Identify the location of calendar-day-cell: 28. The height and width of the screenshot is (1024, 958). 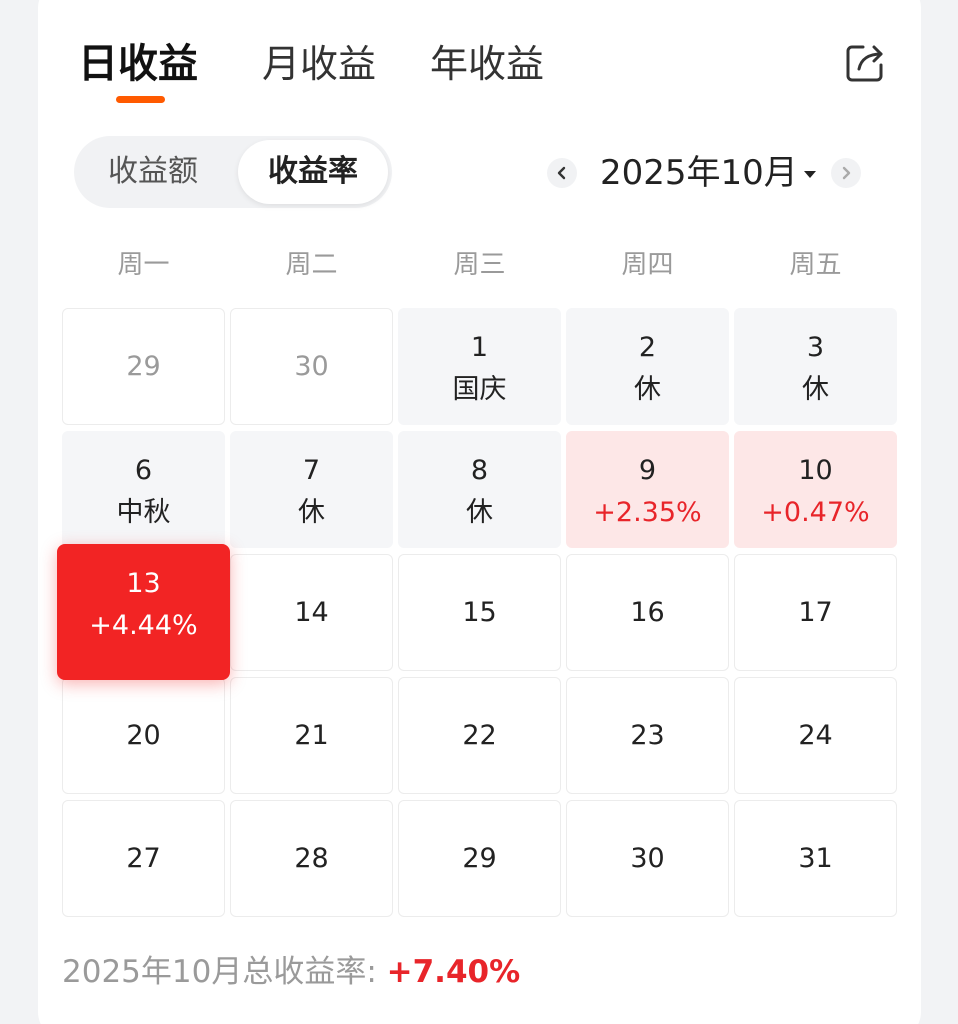
(311, 858).